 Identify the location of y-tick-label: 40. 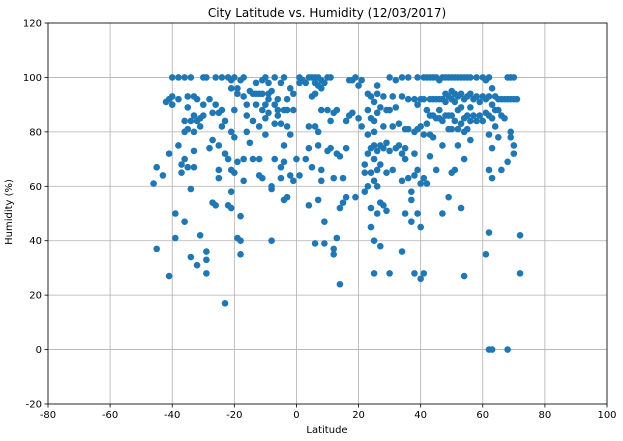
(35, 241).